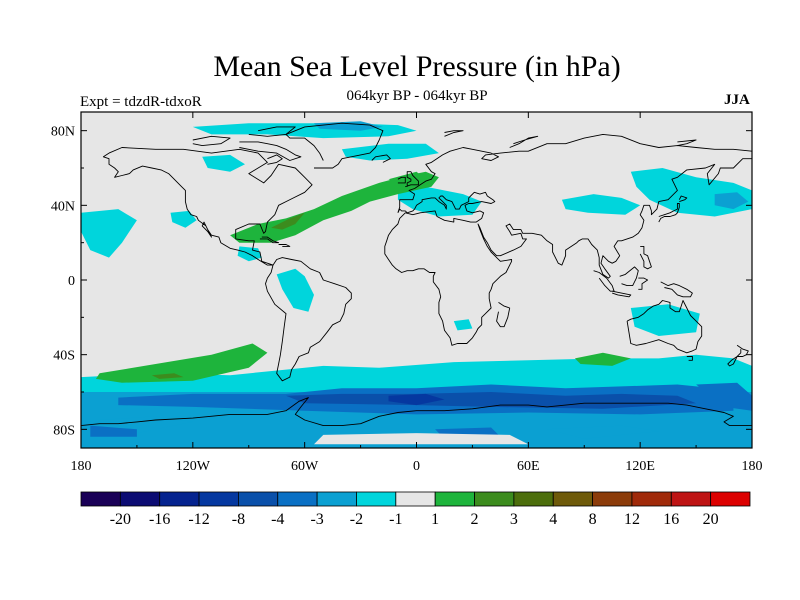  Describe the element at coordinates (640, 466) in the screenshot. I see `x-tick-label: 120E` at that location.